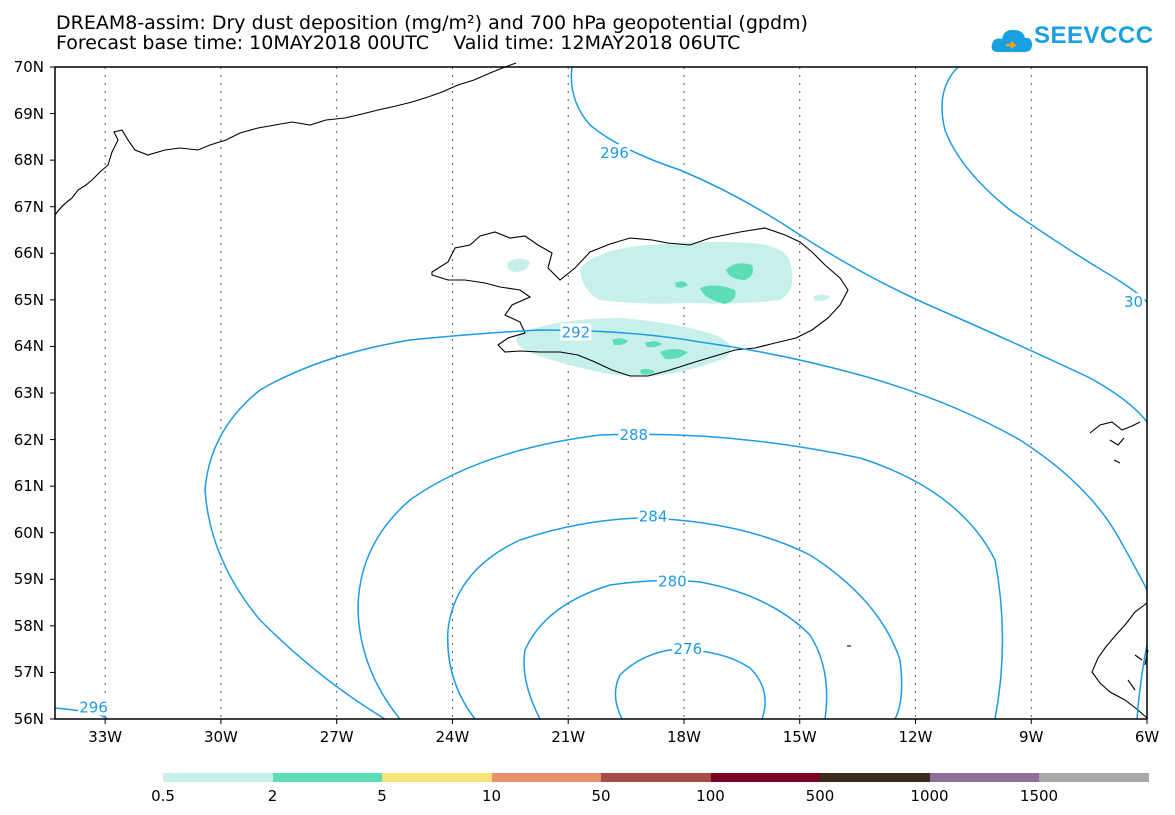  Describe the element at coordinates (1120, 660) in the screenshot. I see `scotland-coast` at that location.